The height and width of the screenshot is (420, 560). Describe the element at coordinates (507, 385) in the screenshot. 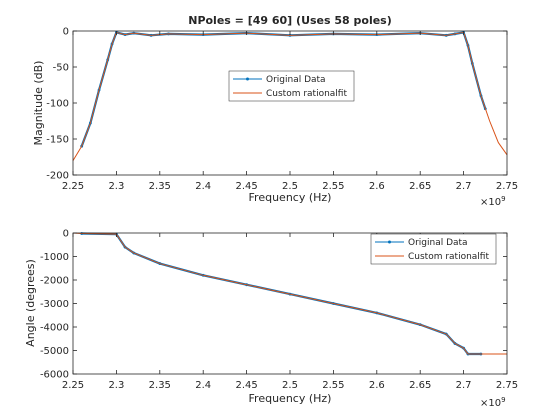

I see `angle-x-tick-label: 2.75` at that location.